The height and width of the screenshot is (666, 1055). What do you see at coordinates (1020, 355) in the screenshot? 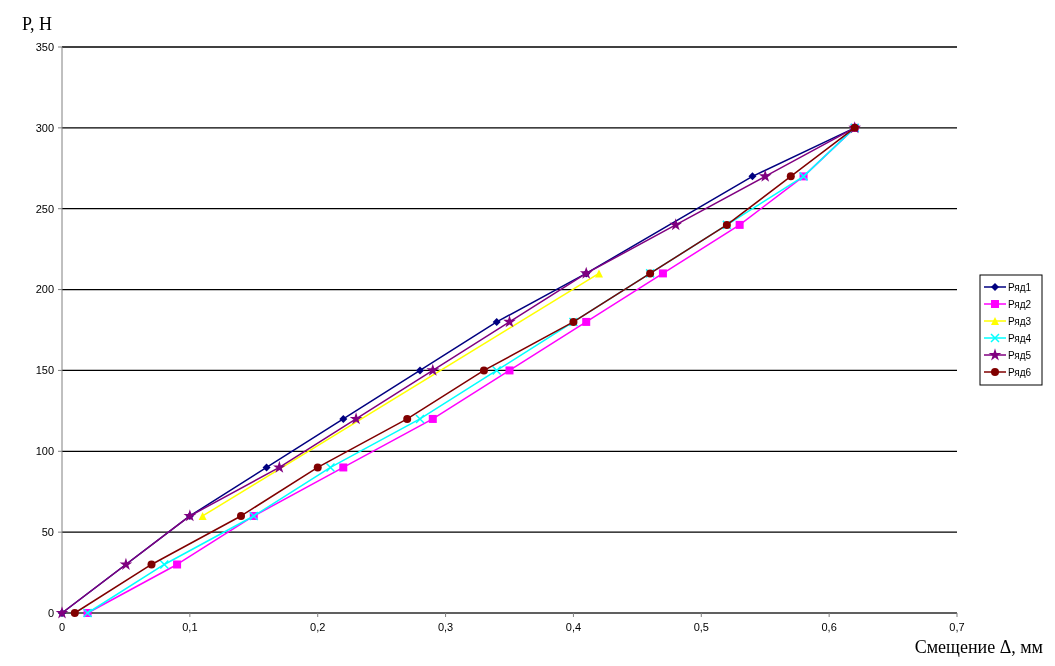
I see `legend-label: Ряд5` at bounding box center [1020, 355].